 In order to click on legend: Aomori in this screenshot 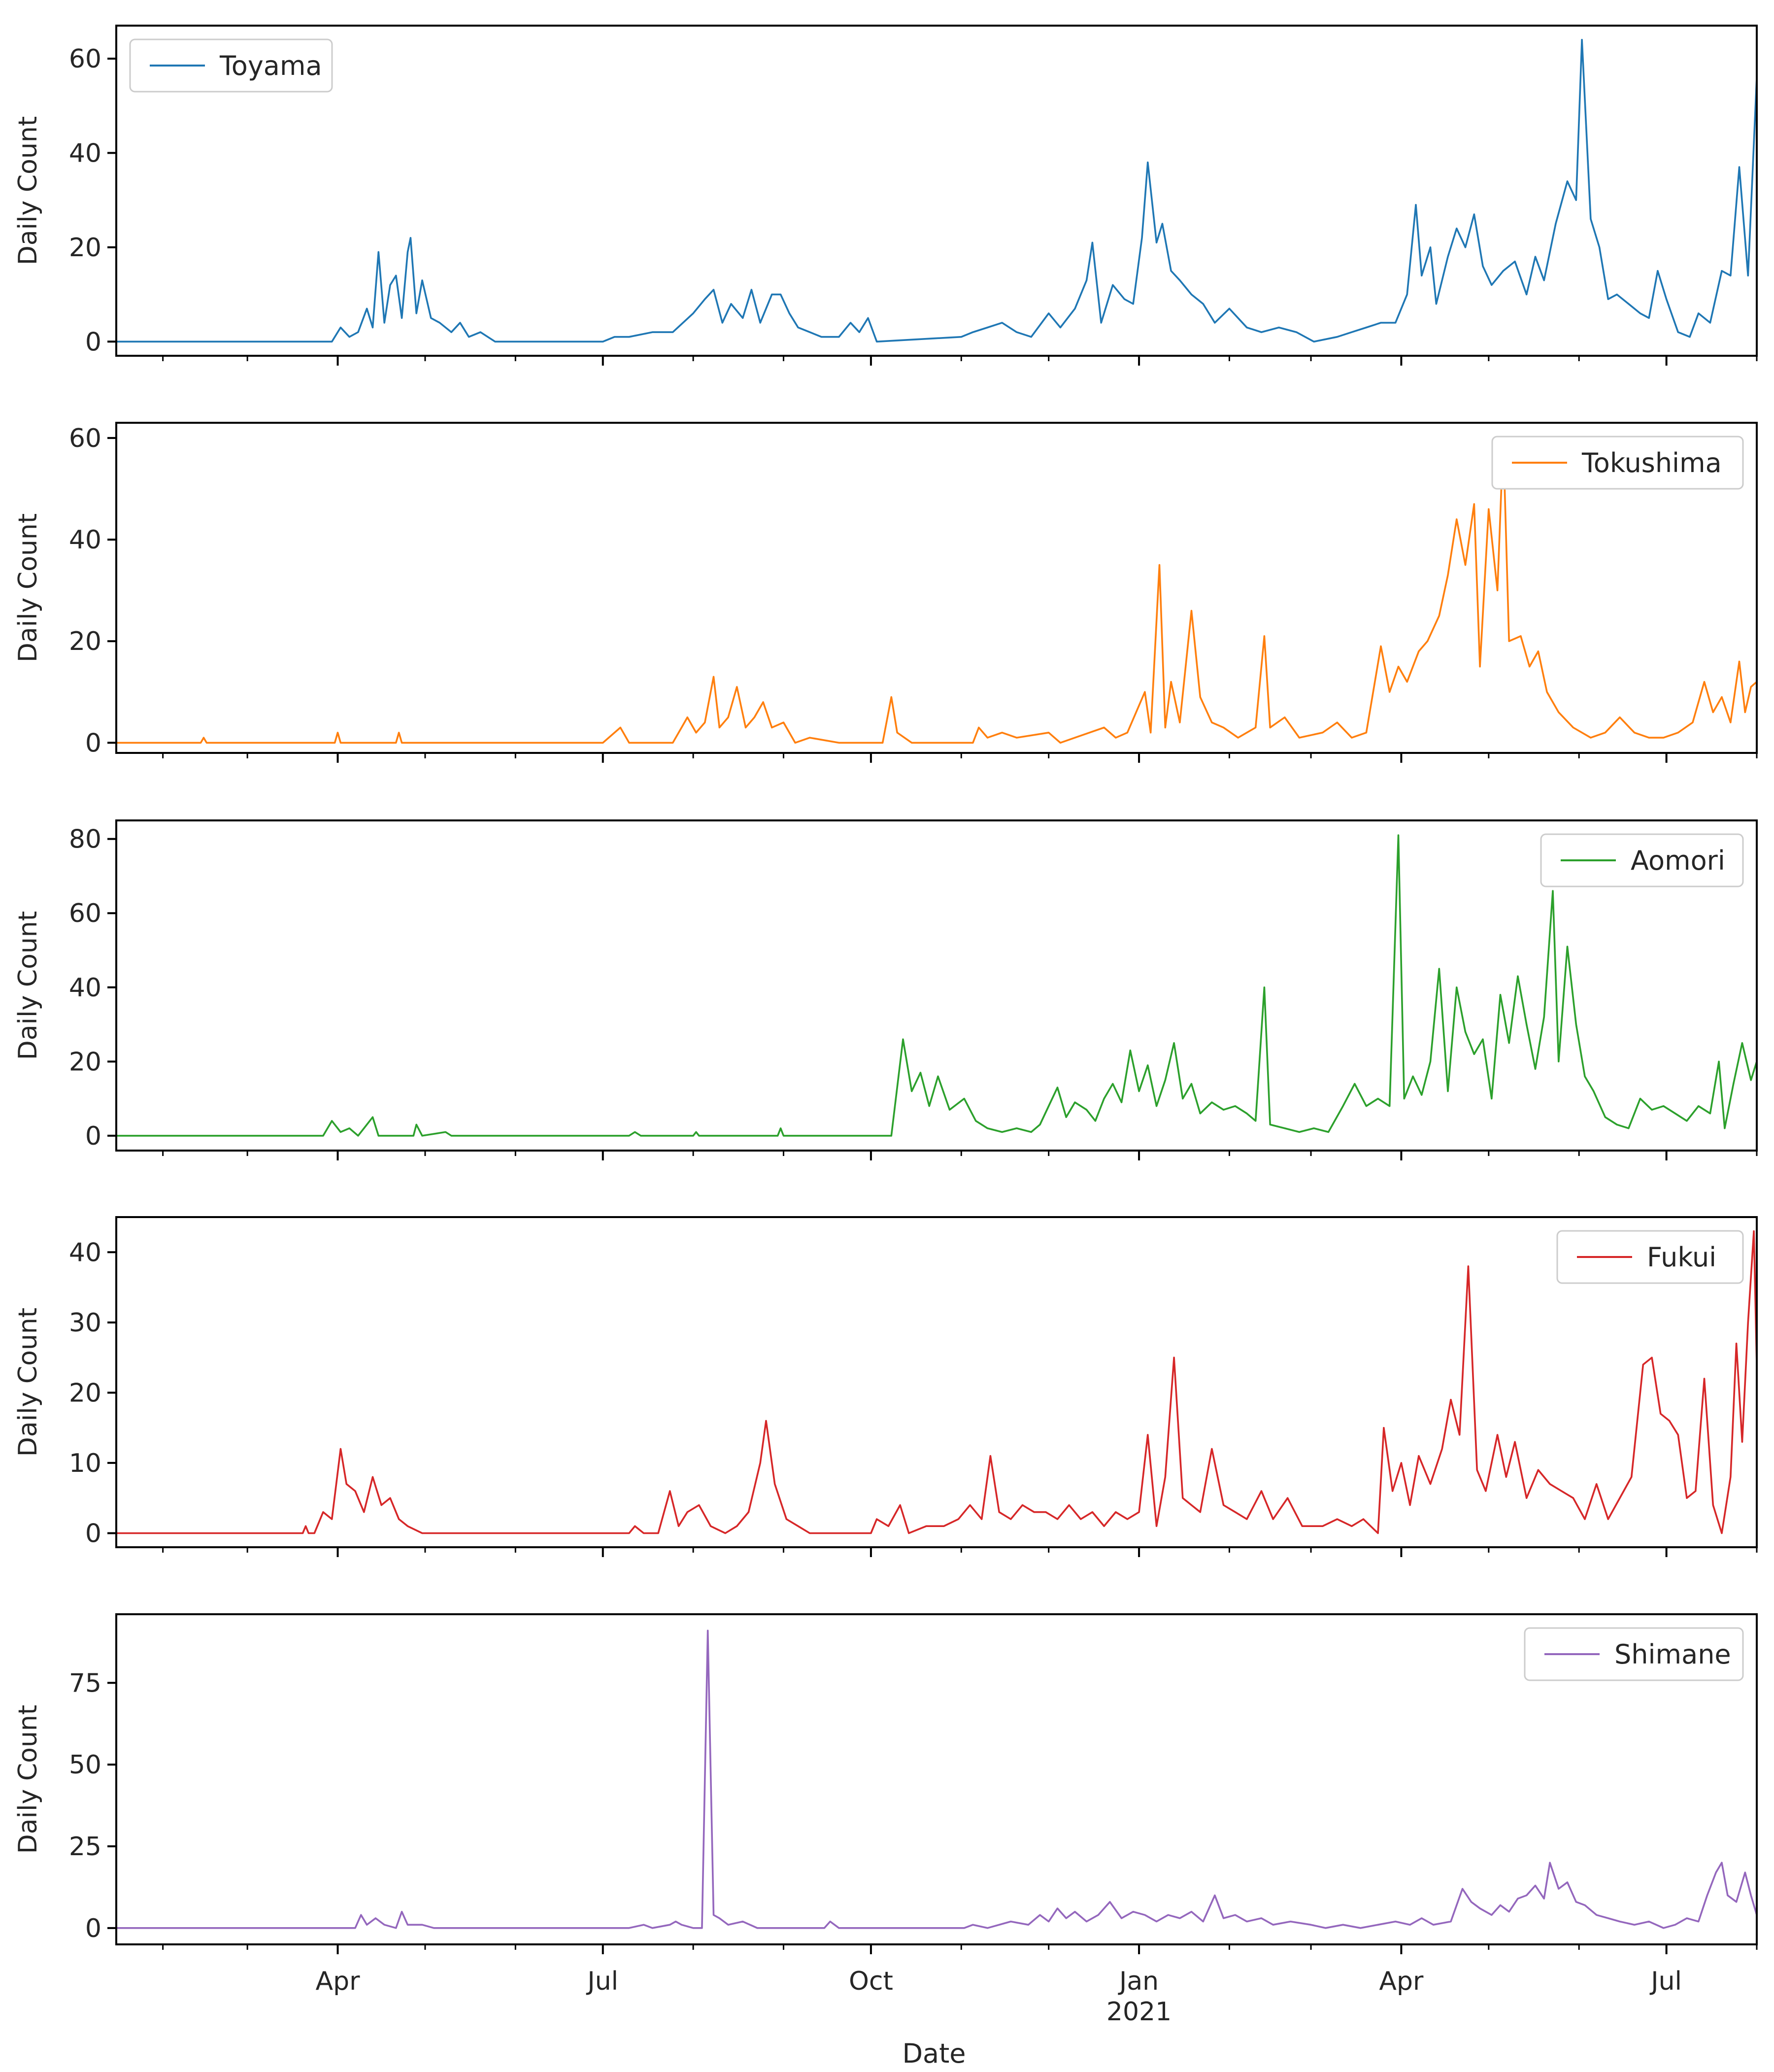, I will do `click(1642, 860)`.